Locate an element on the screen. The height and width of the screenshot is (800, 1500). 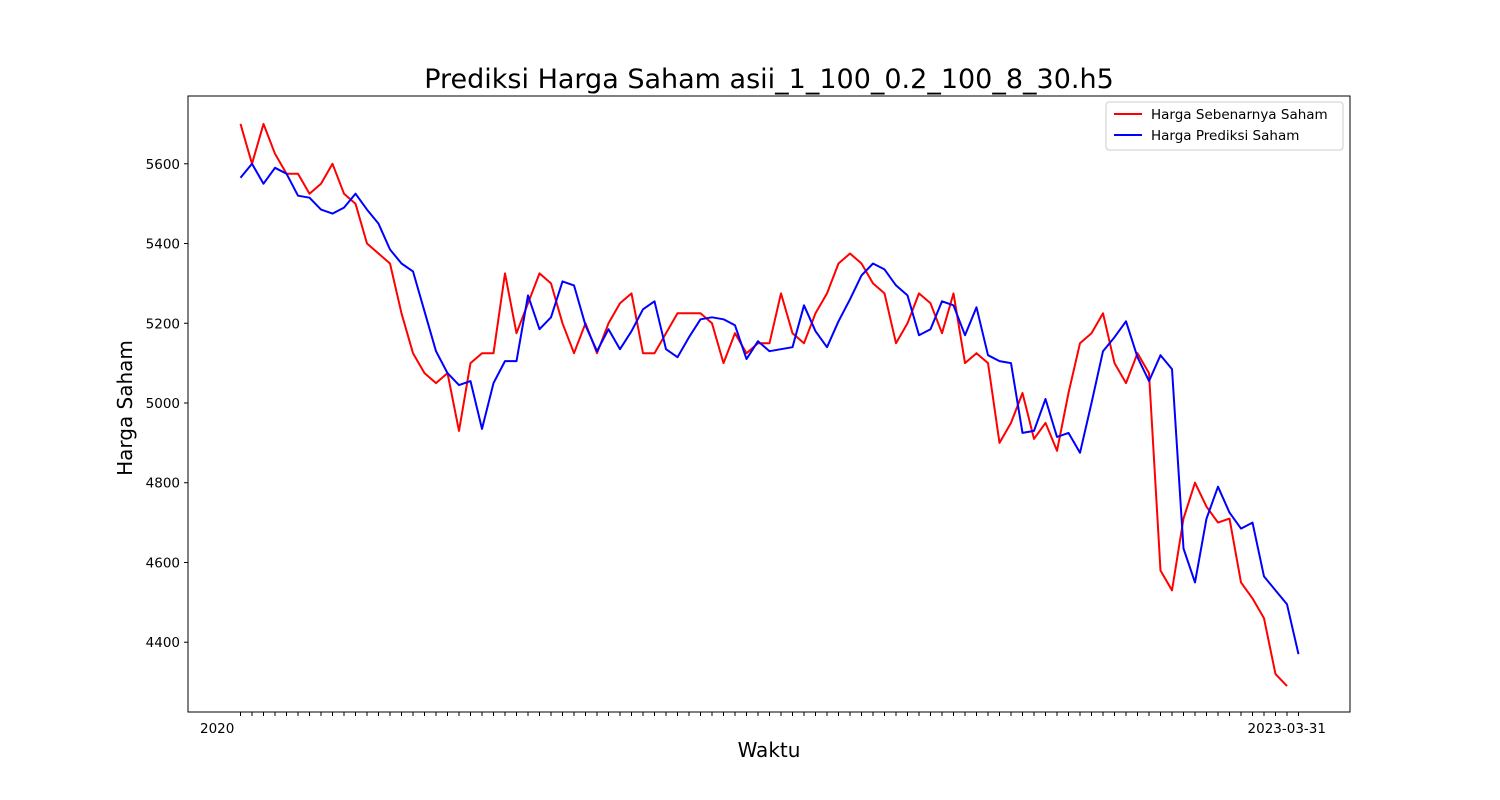
y-ticks: 4400 4600 4800 5000 5200 5400 5600 is located at coordinates (167, 404).